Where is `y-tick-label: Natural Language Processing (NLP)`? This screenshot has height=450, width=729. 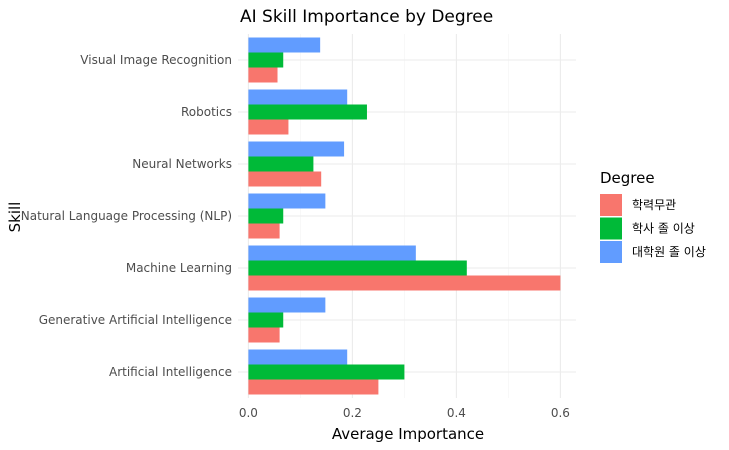
y-tick-label: Natural Language Processing (NLP) is located at coordinates (126, 216).